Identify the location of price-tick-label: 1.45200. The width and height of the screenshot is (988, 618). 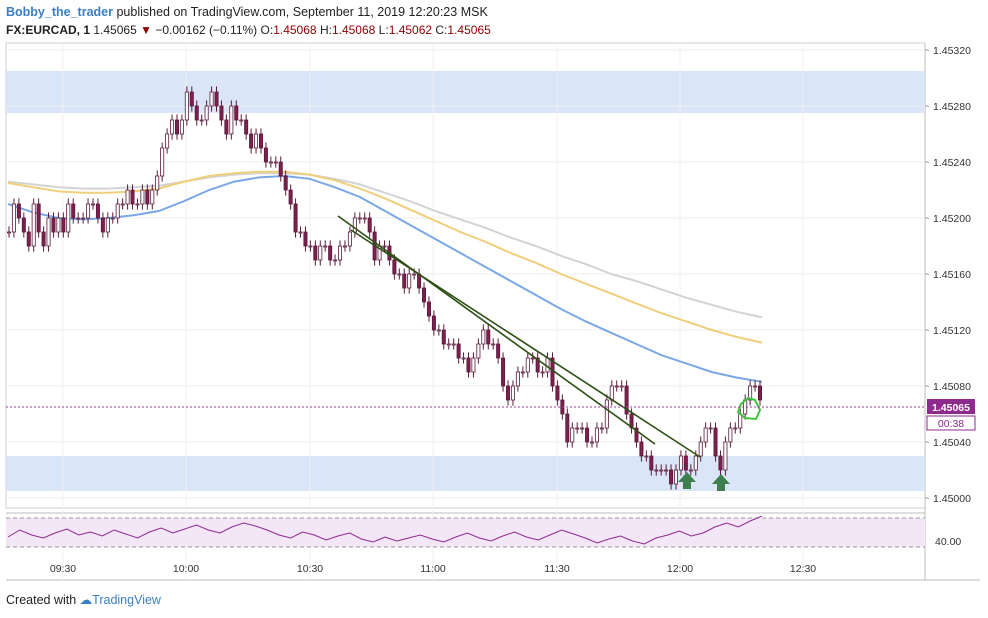
(952, 219).